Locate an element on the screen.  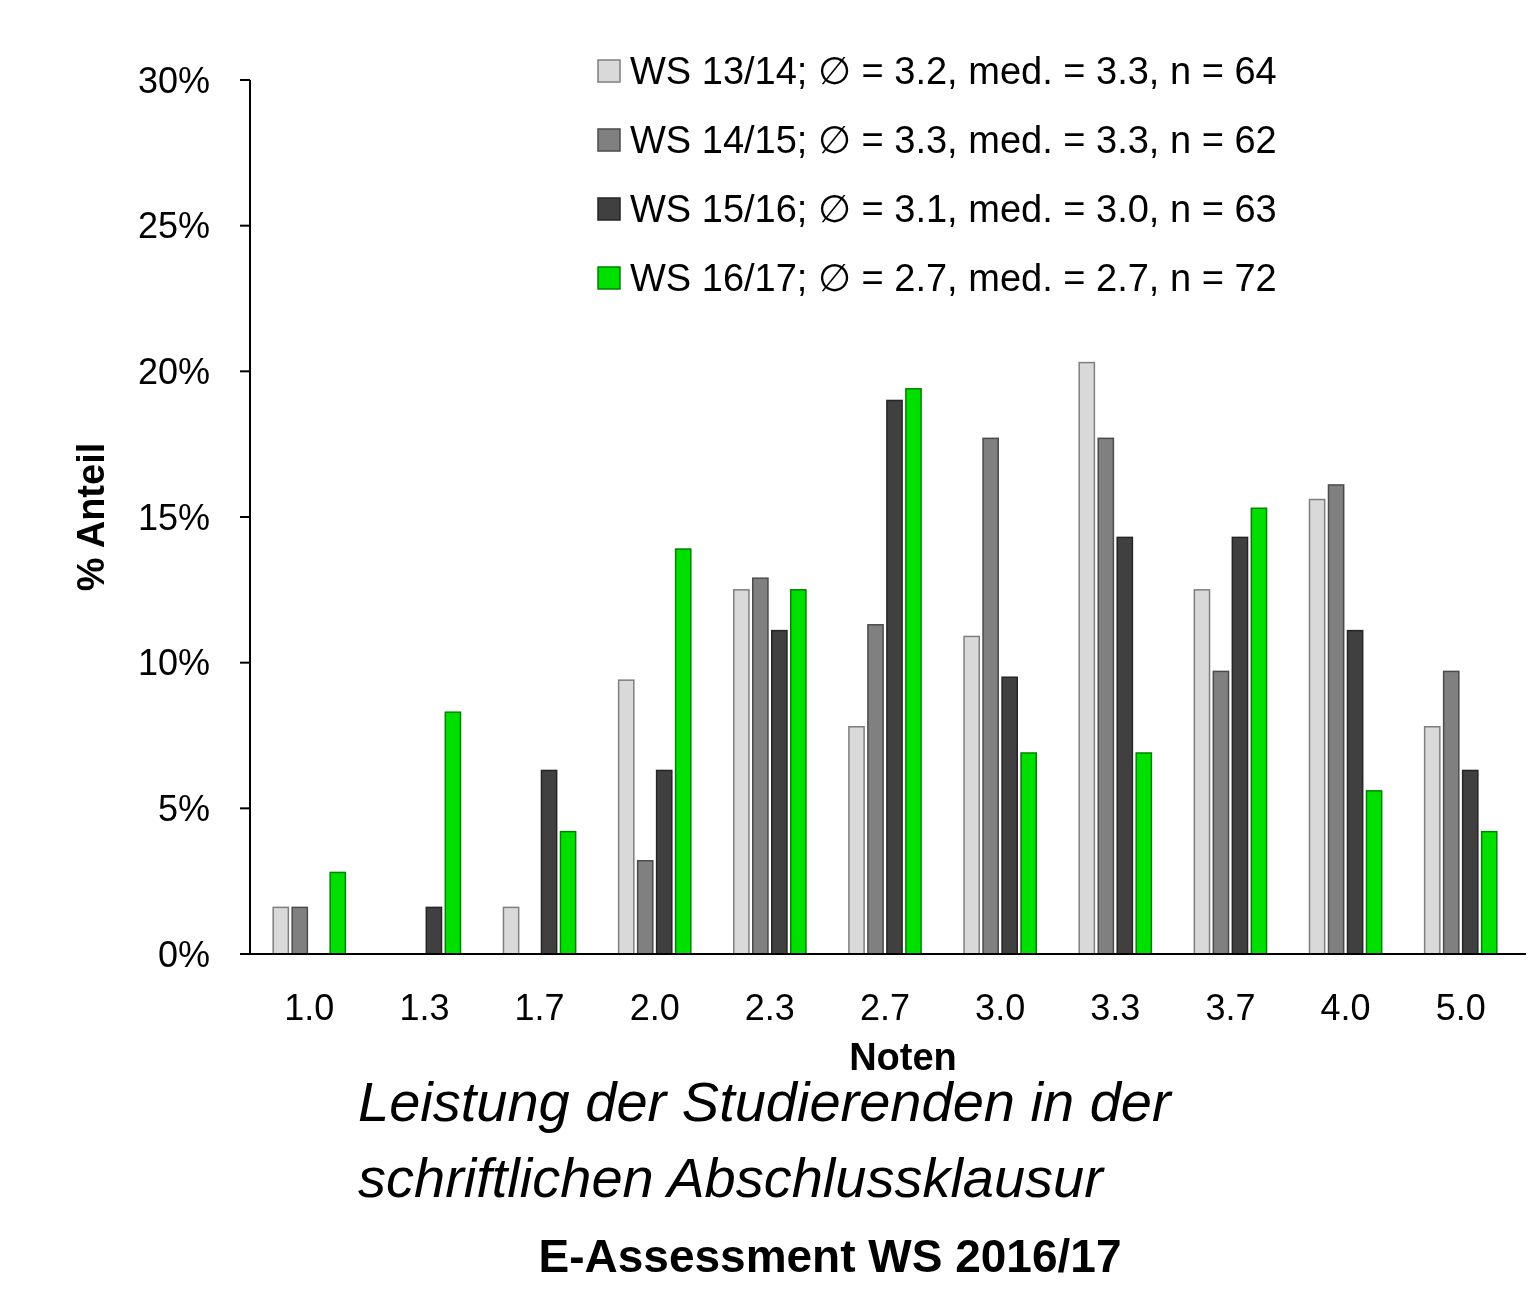
x-tick-label: 3.0 is located at coordinates (1000, 1007).